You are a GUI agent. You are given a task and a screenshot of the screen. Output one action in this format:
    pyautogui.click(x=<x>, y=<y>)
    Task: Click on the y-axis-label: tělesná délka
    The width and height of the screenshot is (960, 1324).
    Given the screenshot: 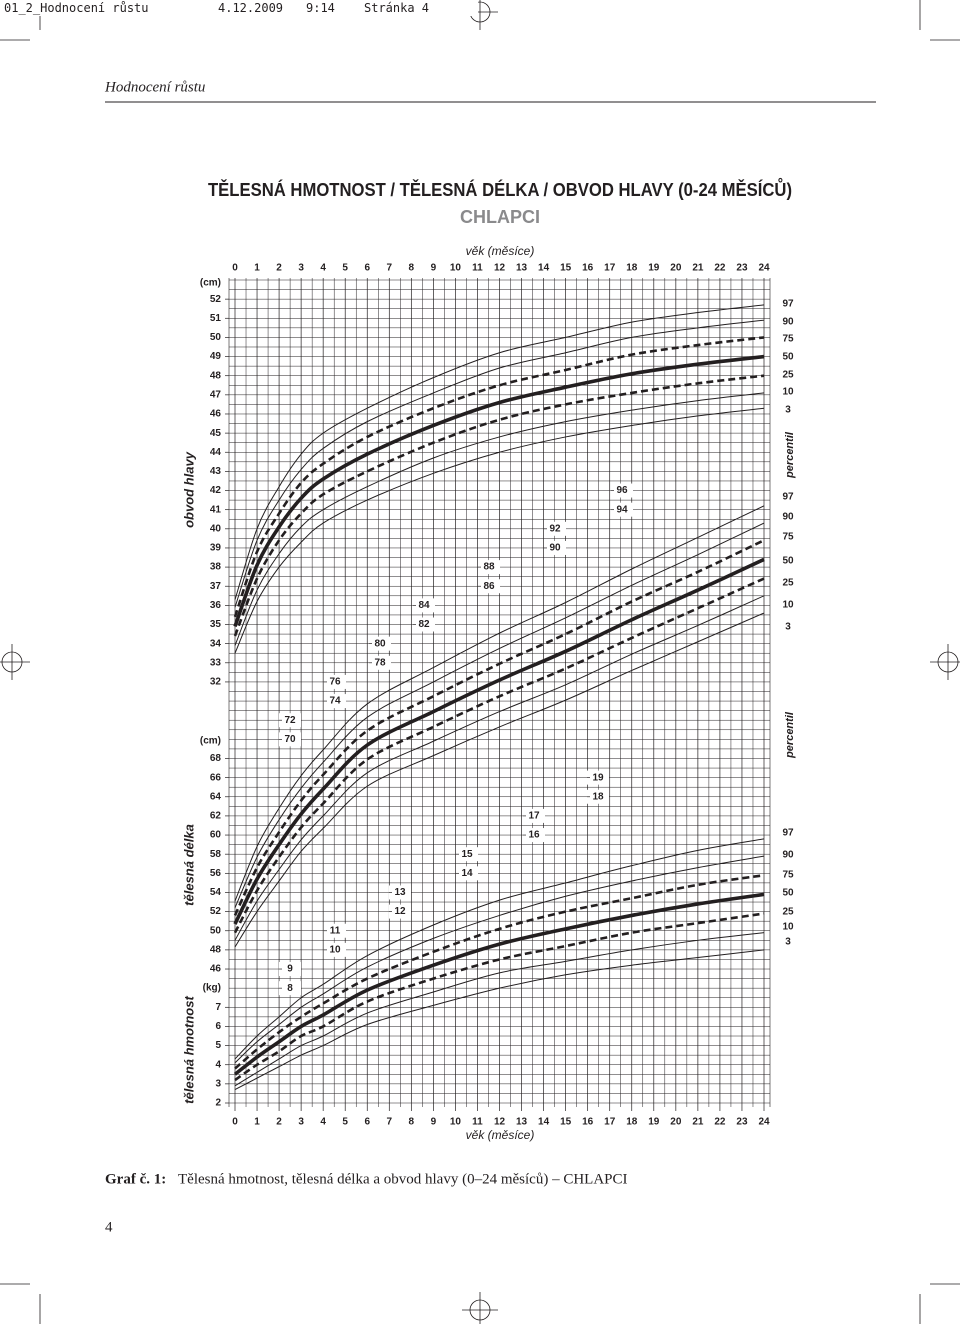 What is the action you would take?
    pyautogui.click(x=188, y=865)
    